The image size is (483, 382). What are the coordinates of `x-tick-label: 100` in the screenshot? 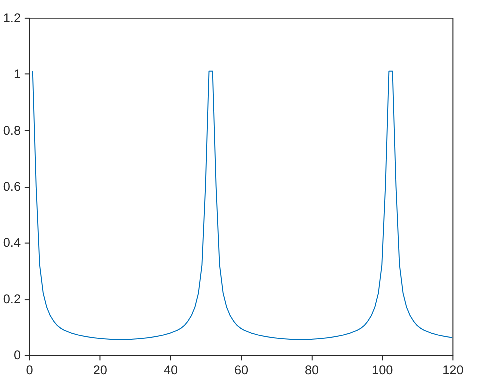 It's located at (383, 370).